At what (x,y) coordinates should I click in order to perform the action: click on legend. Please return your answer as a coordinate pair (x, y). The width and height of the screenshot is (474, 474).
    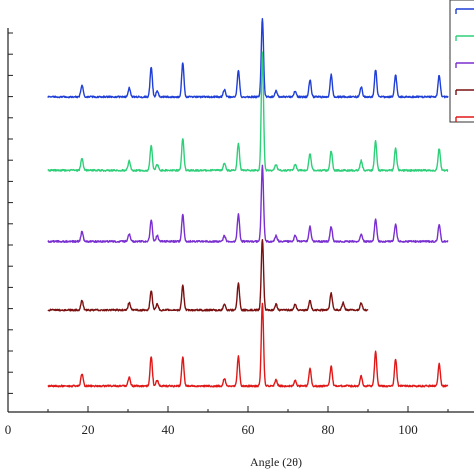
    Looking at the image, I should click on (461, 61).